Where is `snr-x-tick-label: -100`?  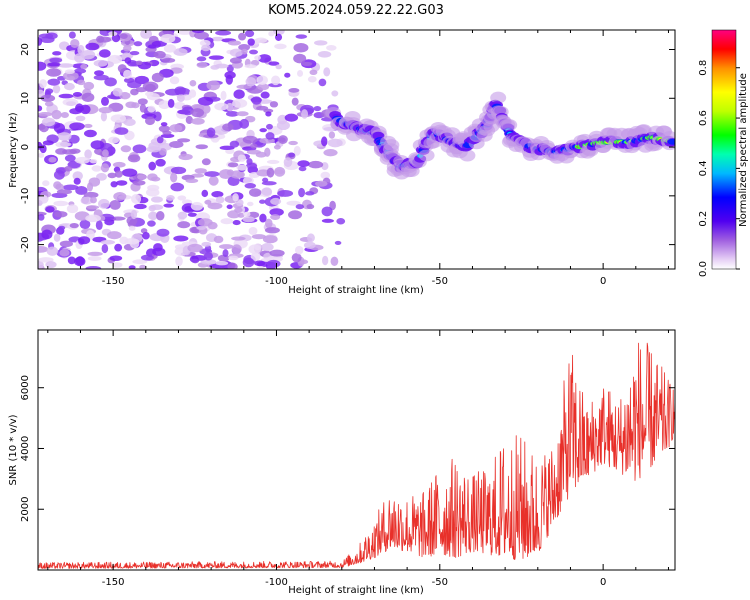 snr-x-tick-label: -100 is located at coordinates (276, 582).